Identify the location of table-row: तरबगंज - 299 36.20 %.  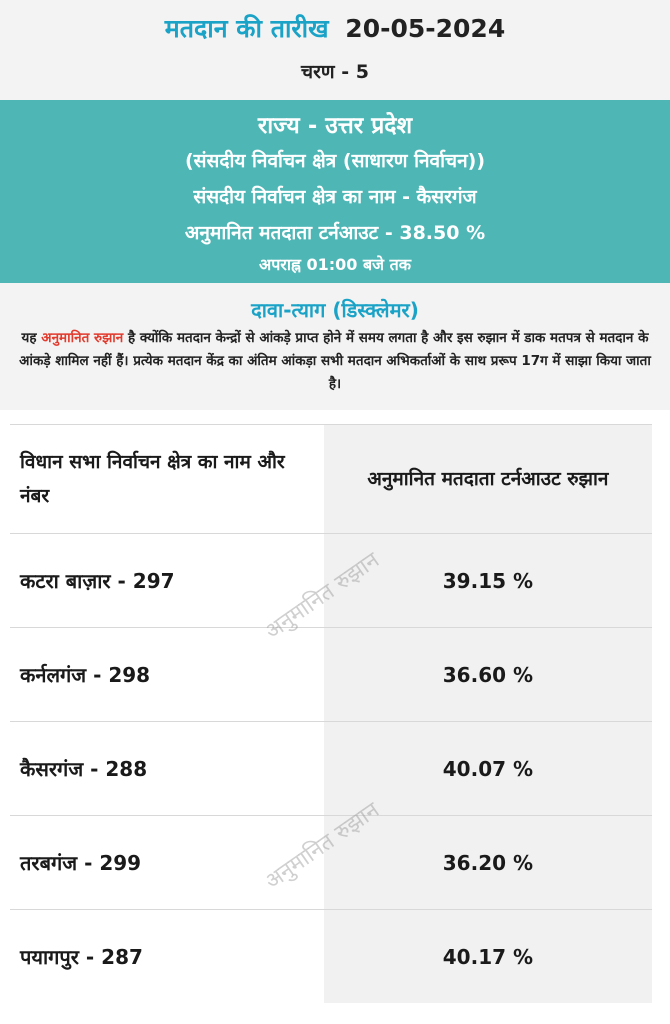
(331, 862).